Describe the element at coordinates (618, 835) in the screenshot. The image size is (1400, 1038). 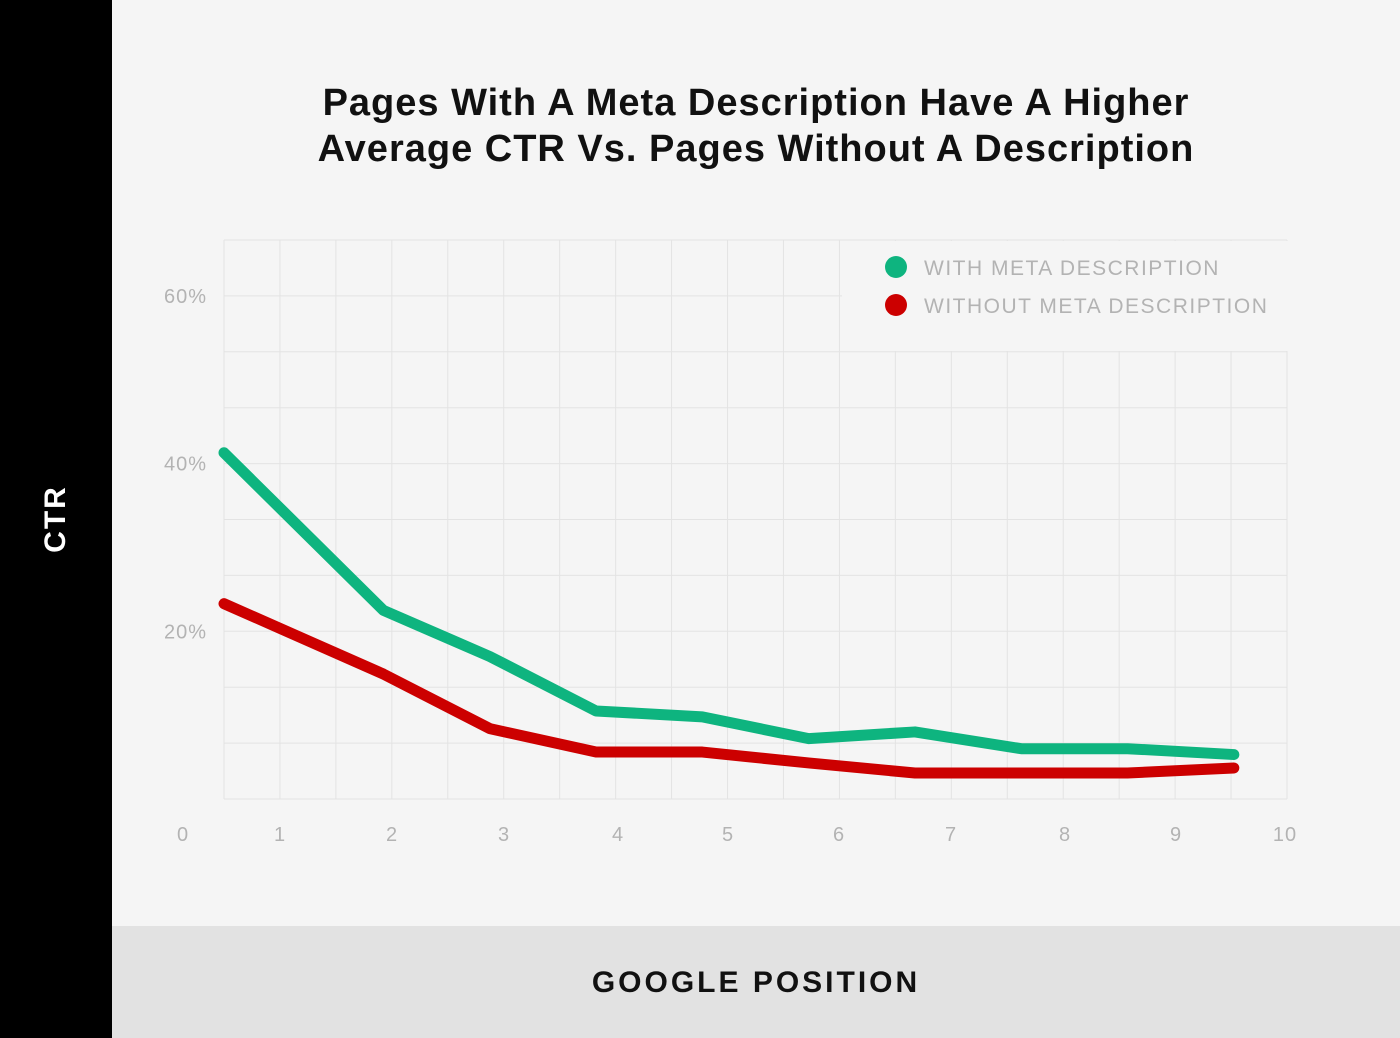
I see `x-tick-label: 4` at that location.